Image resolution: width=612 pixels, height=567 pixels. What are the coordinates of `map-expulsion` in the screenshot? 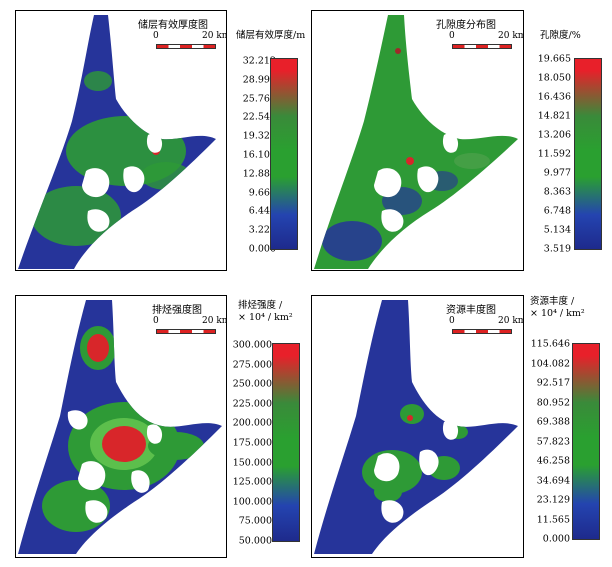 It's located at (120, 427).